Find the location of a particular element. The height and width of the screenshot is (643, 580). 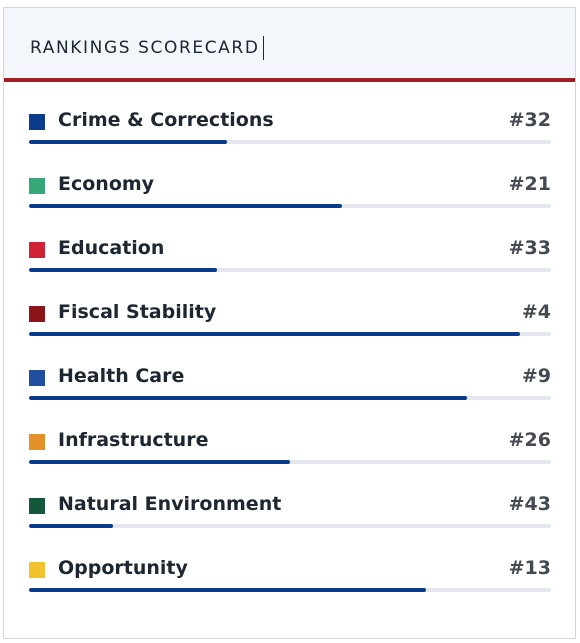

rank-value: #43 is located at coordinates (529, 504).